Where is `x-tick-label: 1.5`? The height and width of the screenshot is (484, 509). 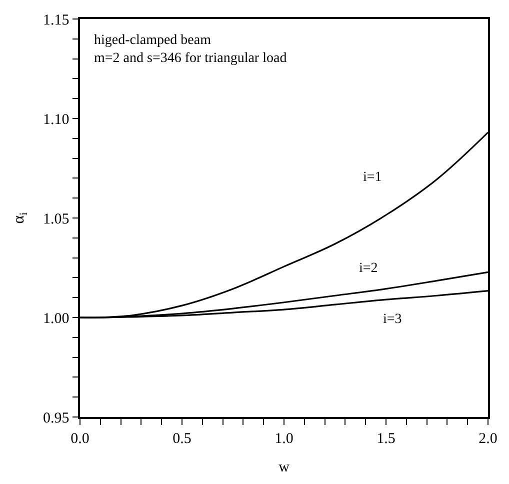
x-tick-label: 1.5 is located at coordinates (386, 438).